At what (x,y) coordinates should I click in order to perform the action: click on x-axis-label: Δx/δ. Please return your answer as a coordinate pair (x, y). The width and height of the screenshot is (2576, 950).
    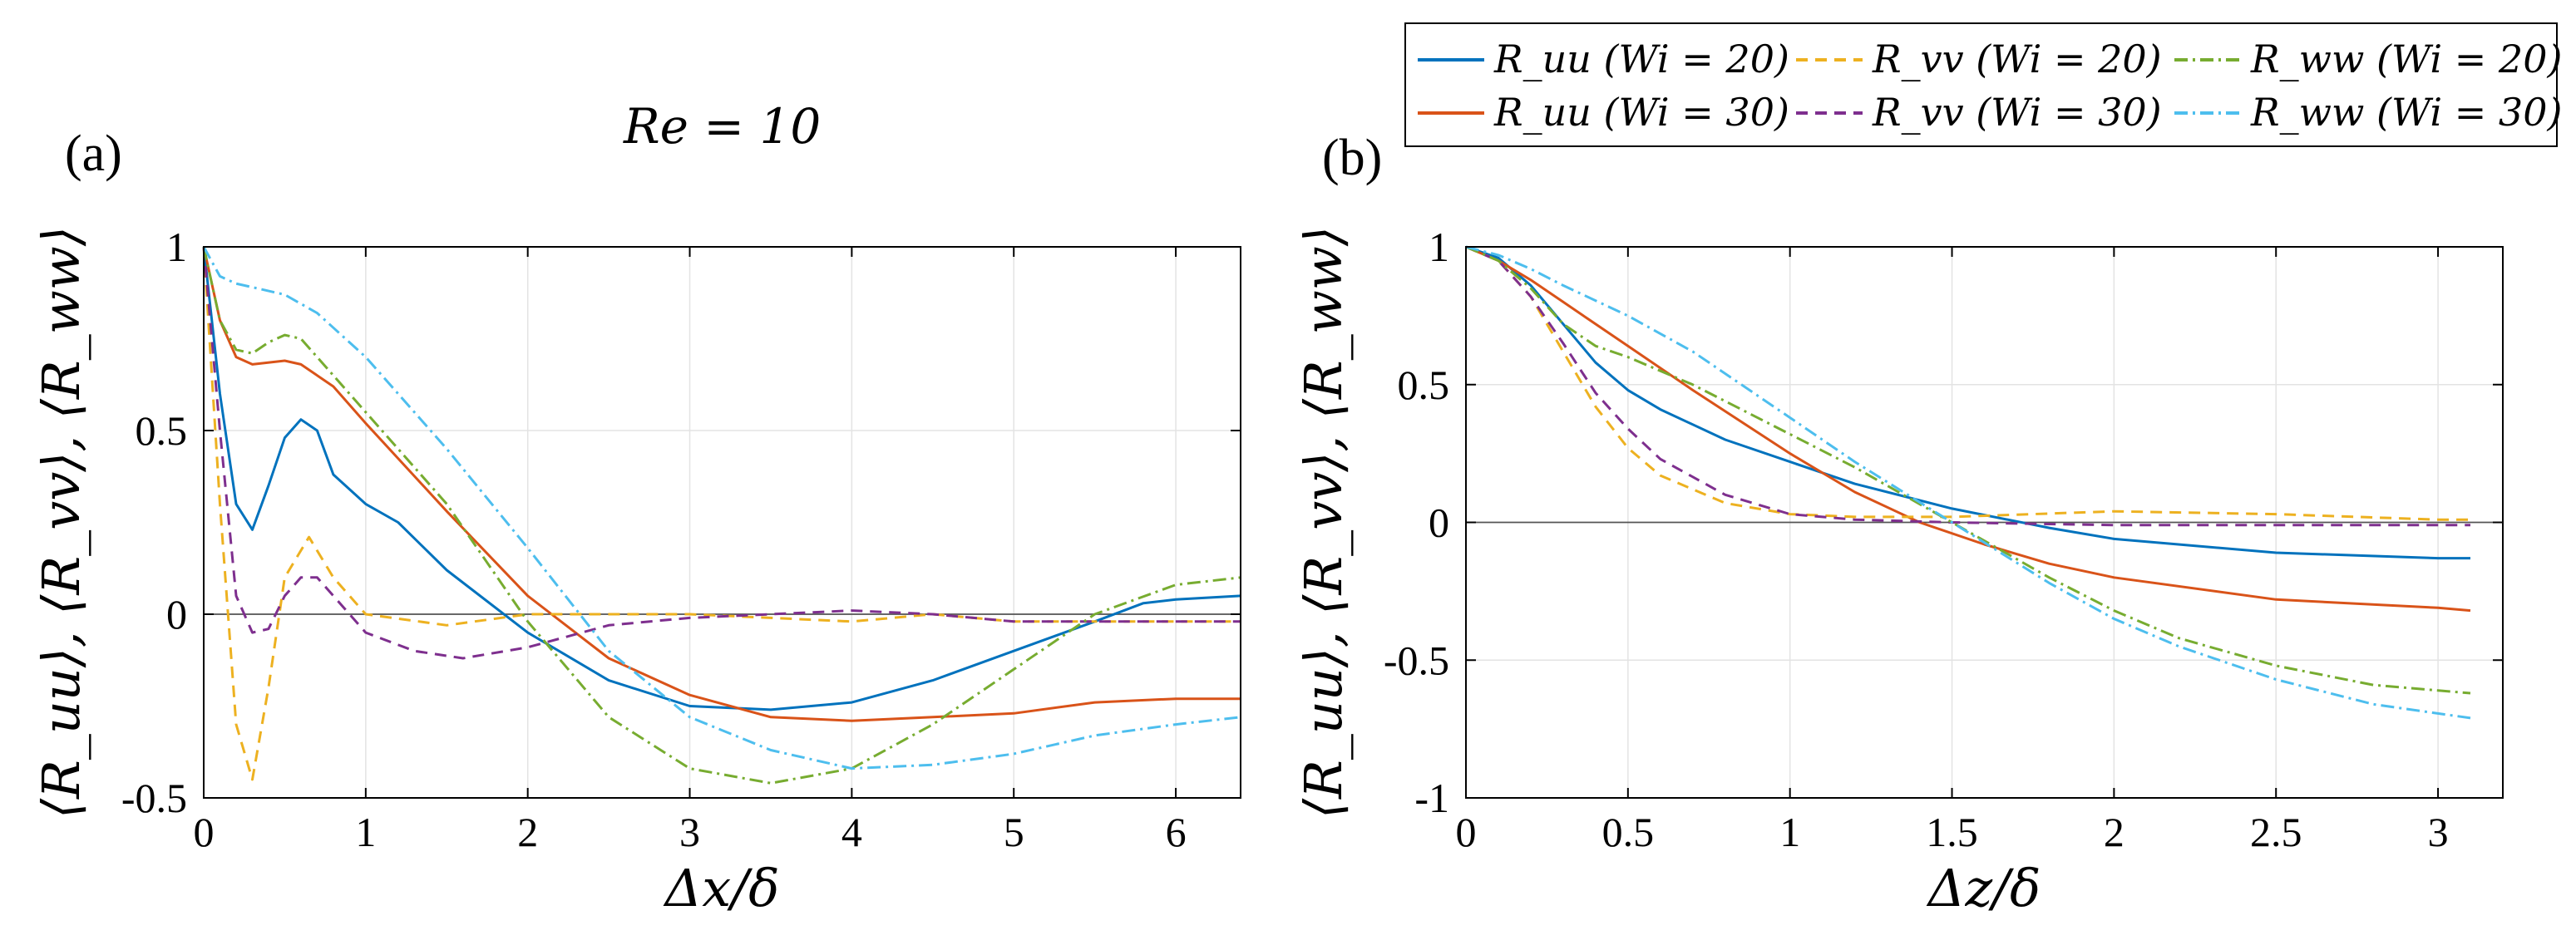
    Looking at the image, I should click on (722, 888).